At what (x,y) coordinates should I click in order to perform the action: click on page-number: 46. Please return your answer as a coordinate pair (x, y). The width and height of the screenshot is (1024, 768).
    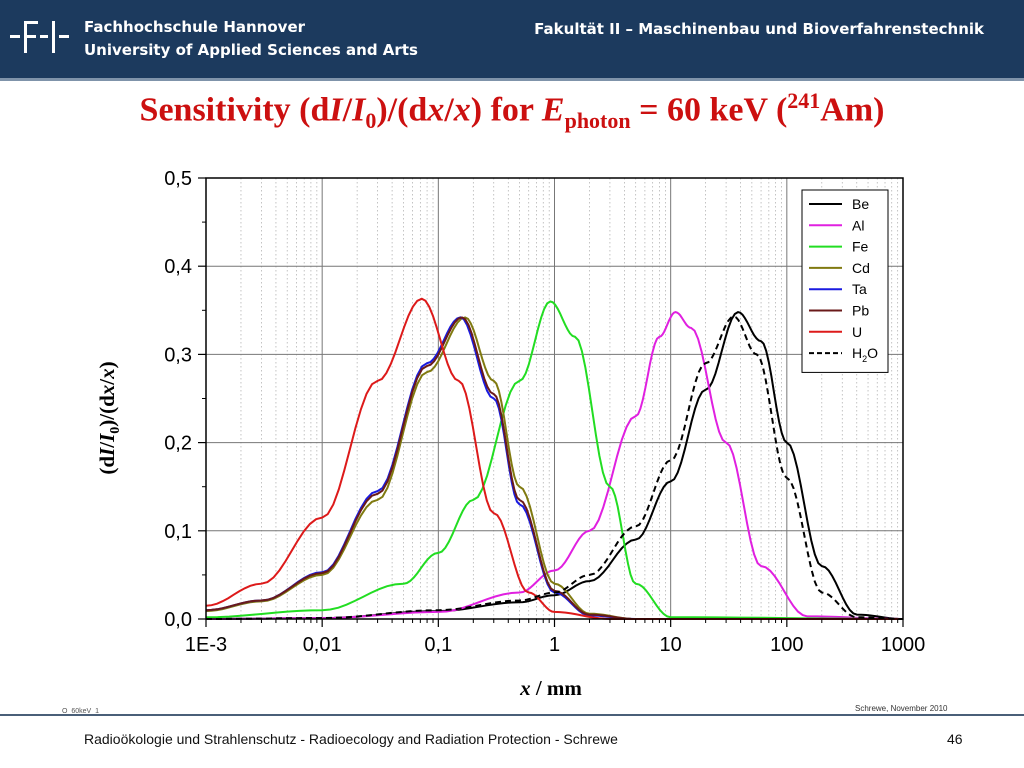
    Looking at the image, I should click on (955, 739).